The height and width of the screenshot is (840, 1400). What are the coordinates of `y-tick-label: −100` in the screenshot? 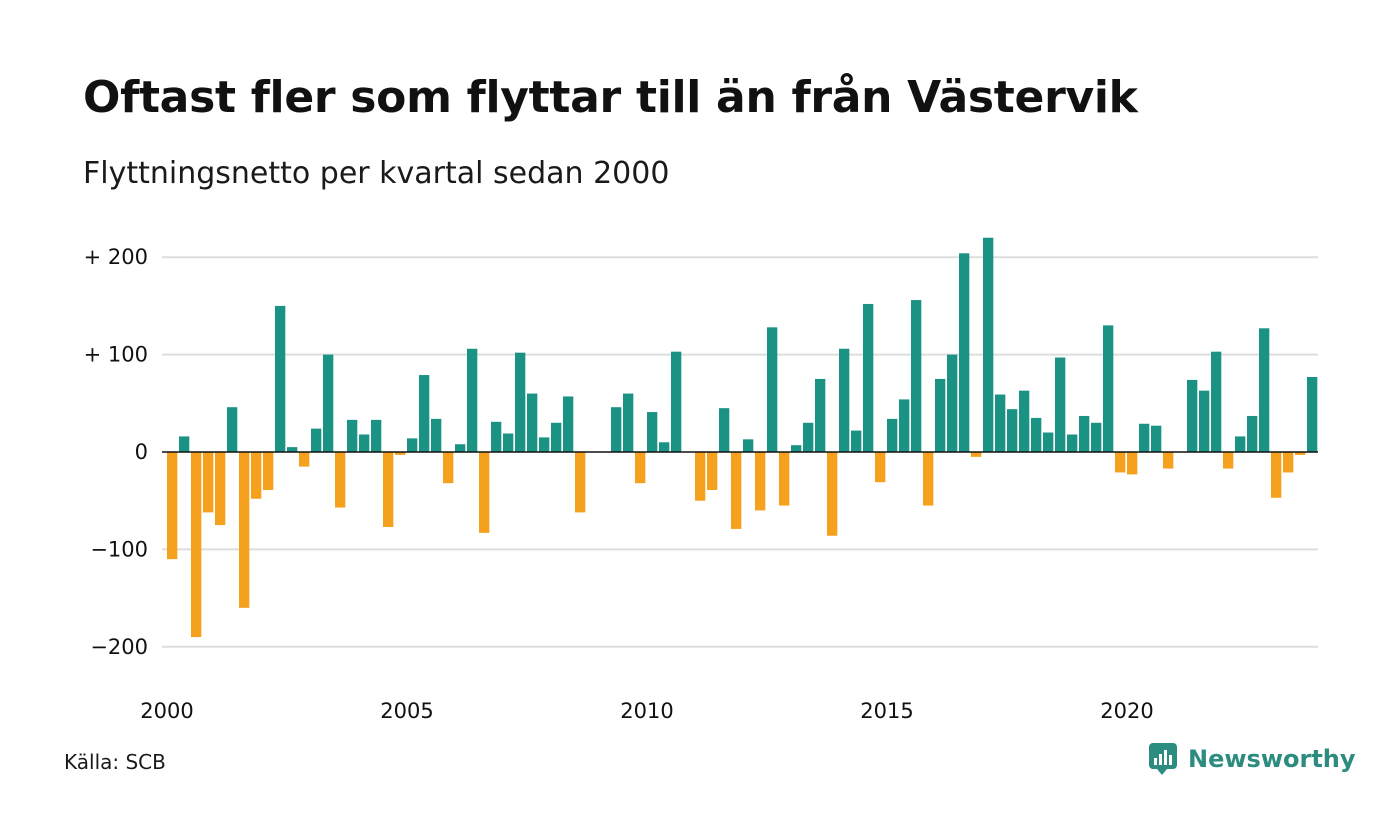 It's located at (119, 549).